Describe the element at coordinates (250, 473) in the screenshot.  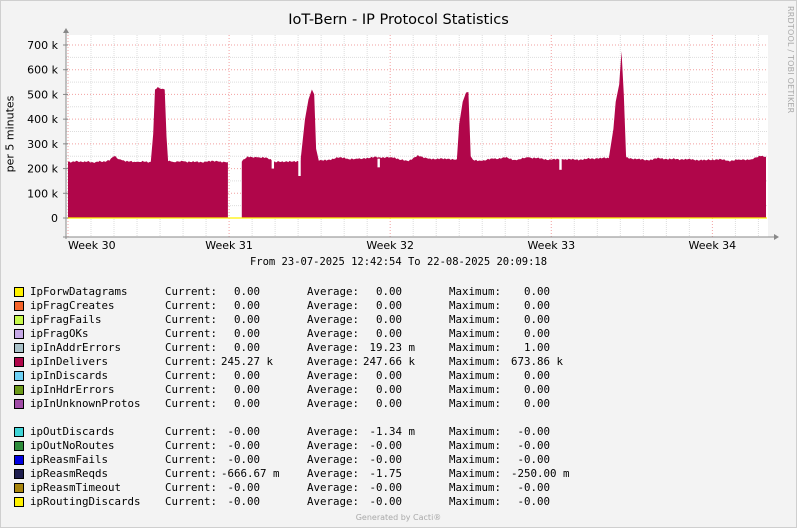
I see `legend-current-value: -666.67 m` at that location.